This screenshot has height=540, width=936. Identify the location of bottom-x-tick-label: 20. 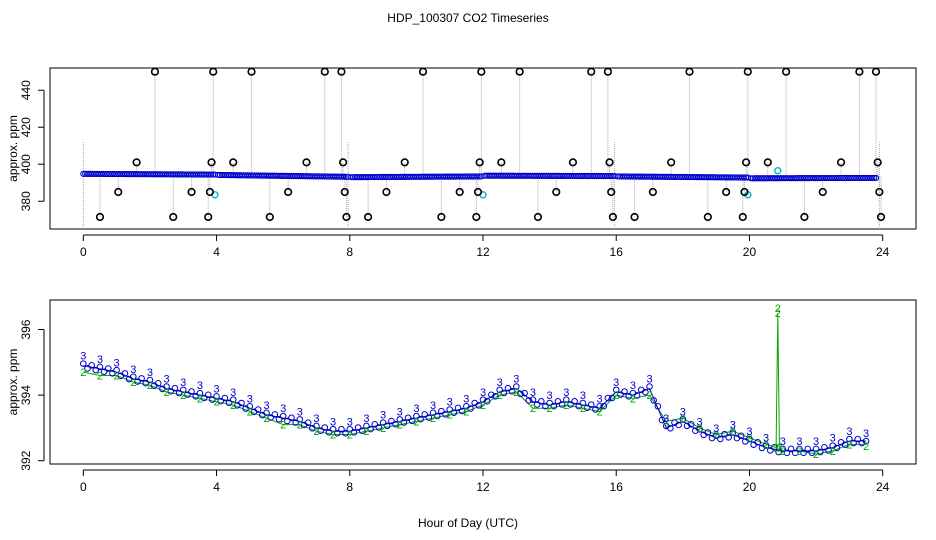
(750, 487).